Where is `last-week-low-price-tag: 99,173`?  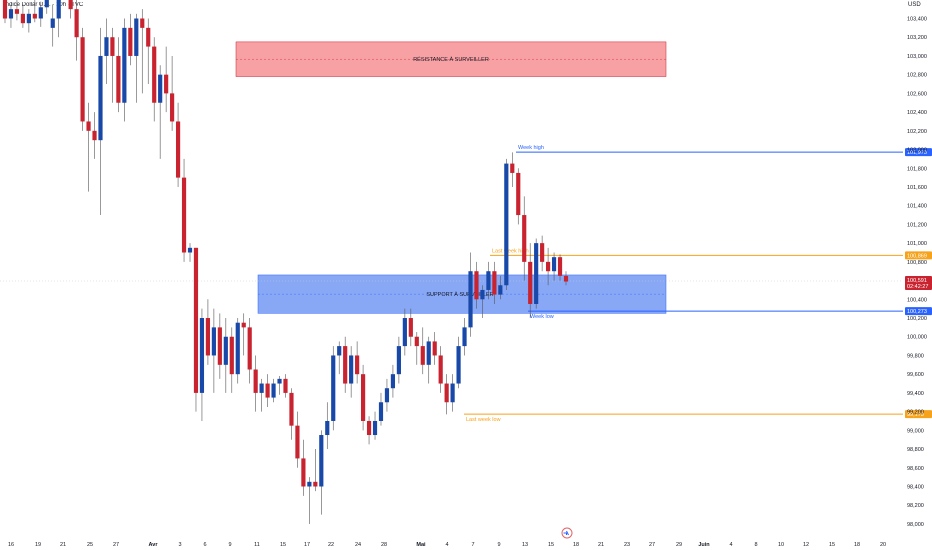 last-week-low-price-tag: 99,173 is located at coordinates (915, 415).